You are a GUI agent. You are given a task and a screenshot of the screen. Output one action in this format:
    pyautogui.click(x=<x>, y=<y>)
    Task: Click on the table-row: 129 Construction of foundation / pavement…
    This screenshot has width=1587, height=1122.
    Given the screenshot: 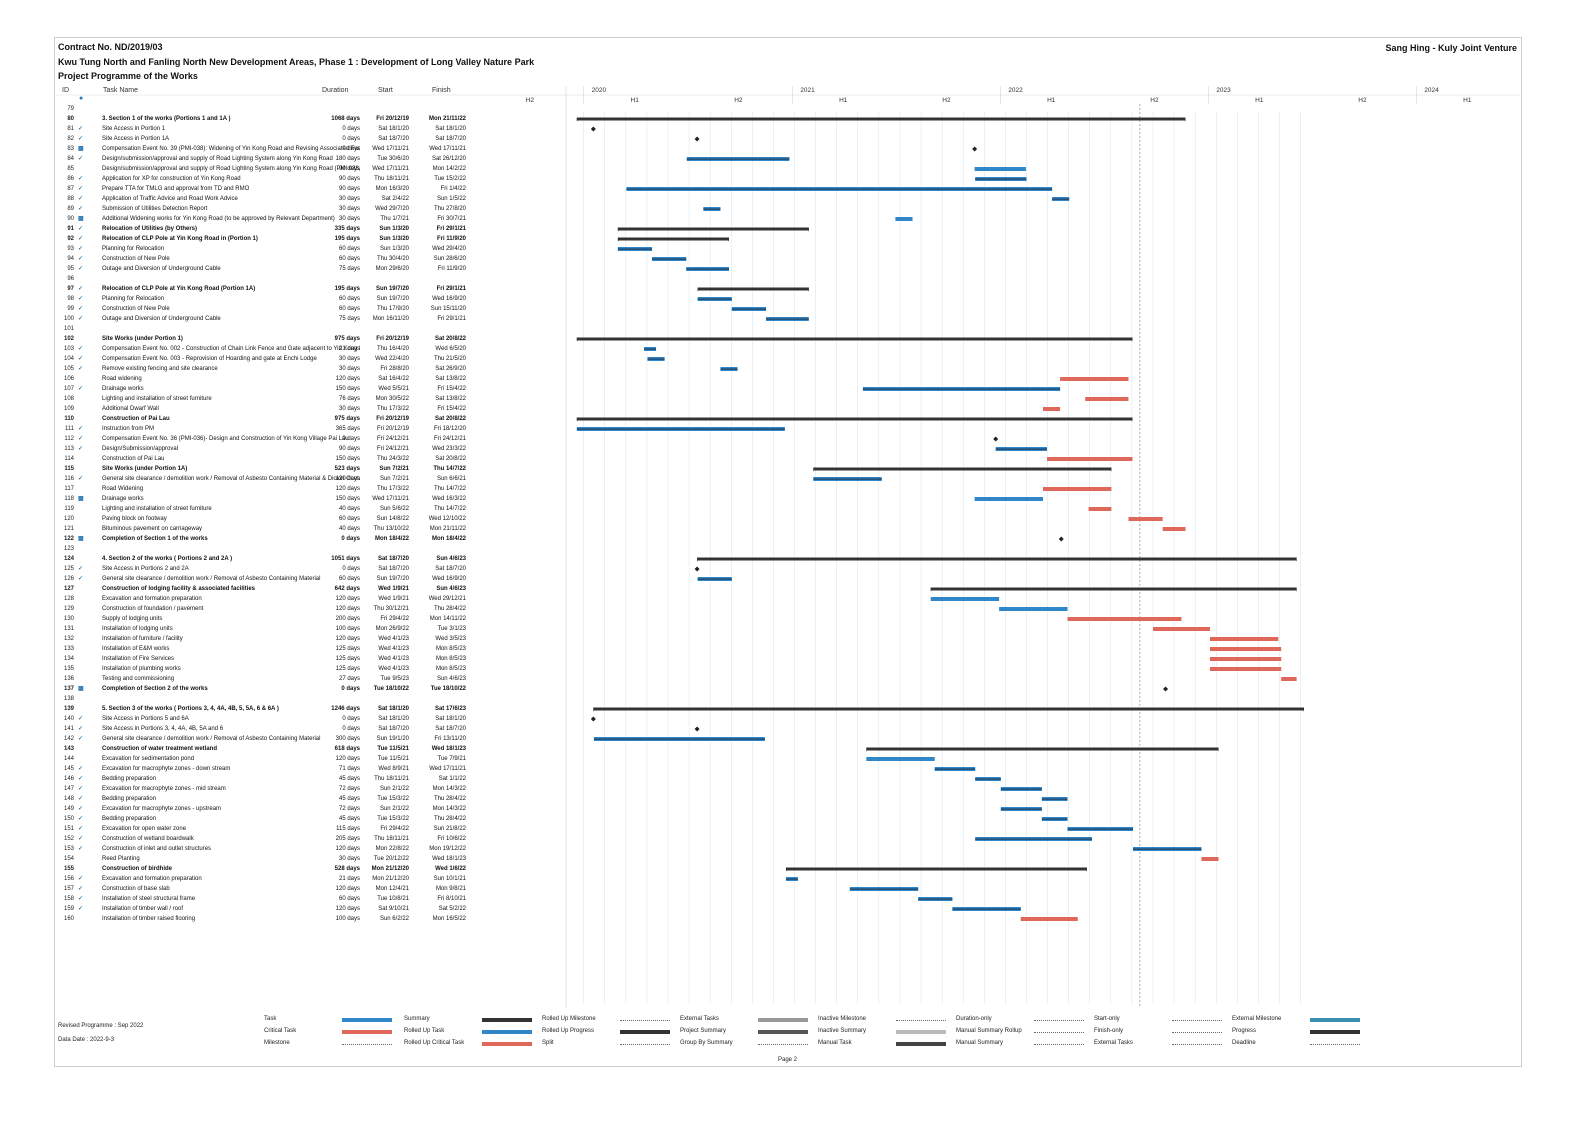 What is the action you would take?
    pyautogui.click(x=311, y=609)
    